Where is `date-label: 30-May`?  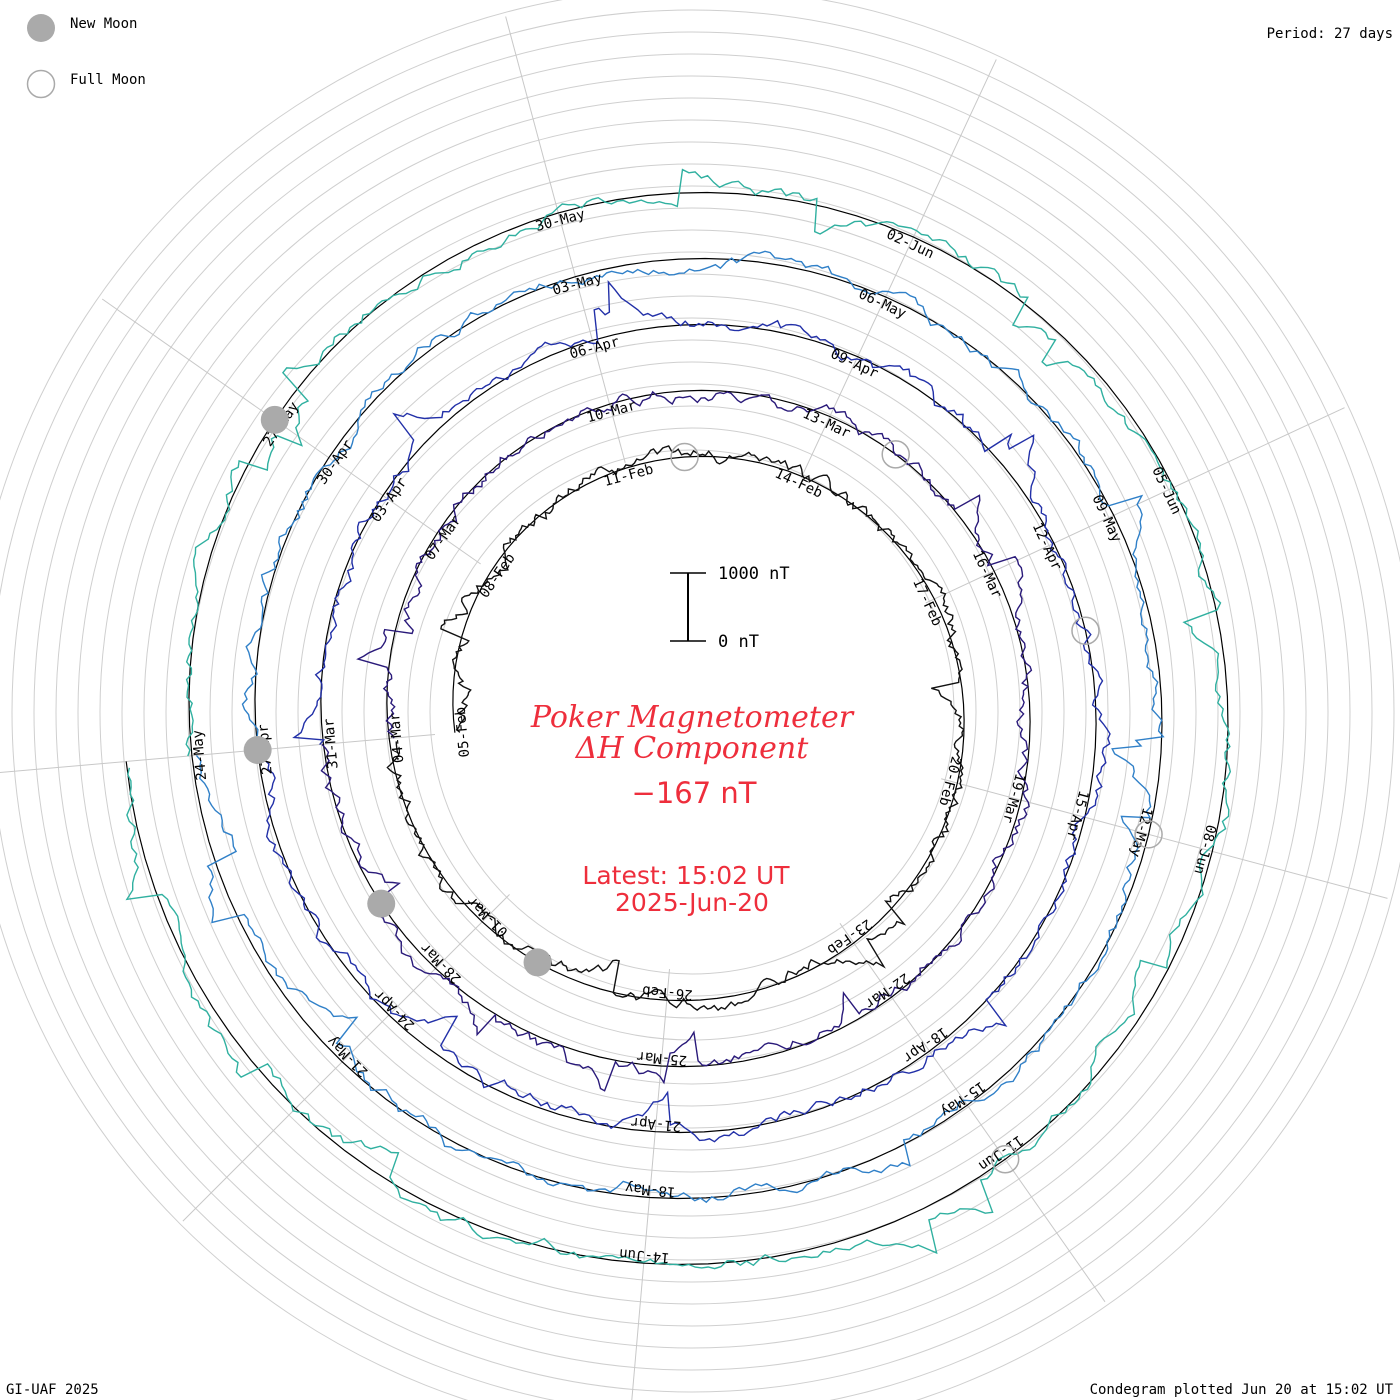 date-label: 30-May is located at coordinates (560, 220).